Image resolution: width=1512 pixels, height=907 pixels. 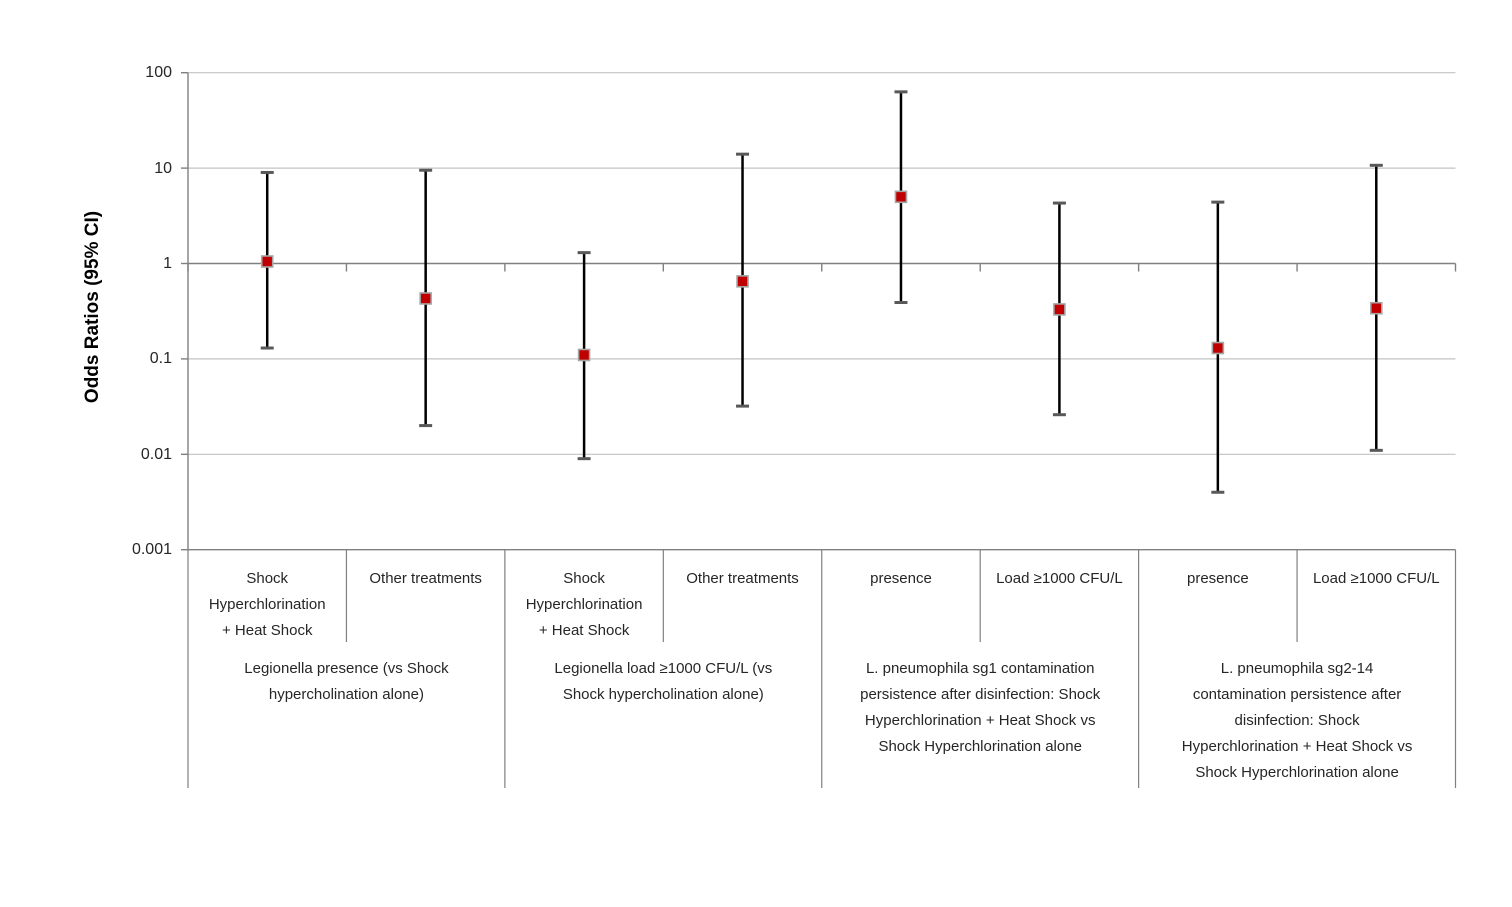 What do you see at coordinates (167, 263) in the screenshot?
I see `y-tick-label: 1` at bounding box center [167, 263].